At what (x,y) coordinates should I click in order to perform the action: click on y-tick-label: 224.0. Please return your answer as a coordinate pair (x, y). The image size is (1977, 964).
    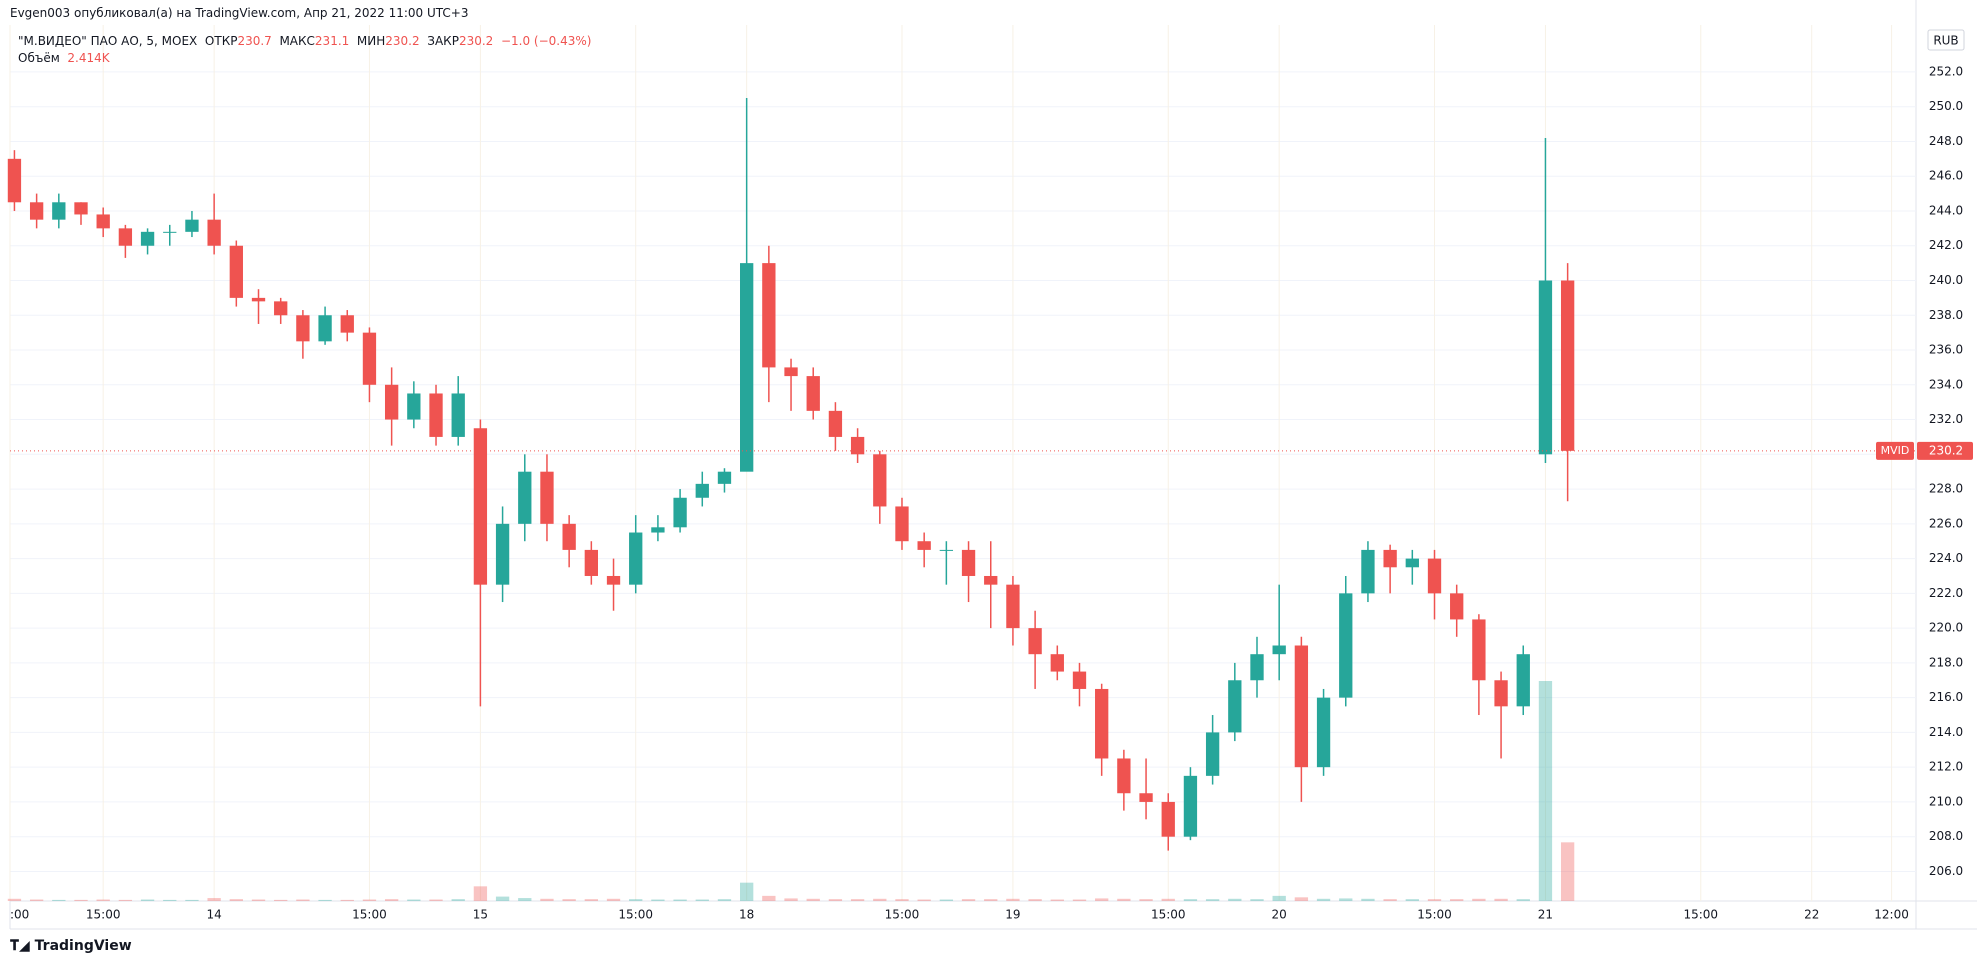
    Looking at the image, I should click on (1946, 558).